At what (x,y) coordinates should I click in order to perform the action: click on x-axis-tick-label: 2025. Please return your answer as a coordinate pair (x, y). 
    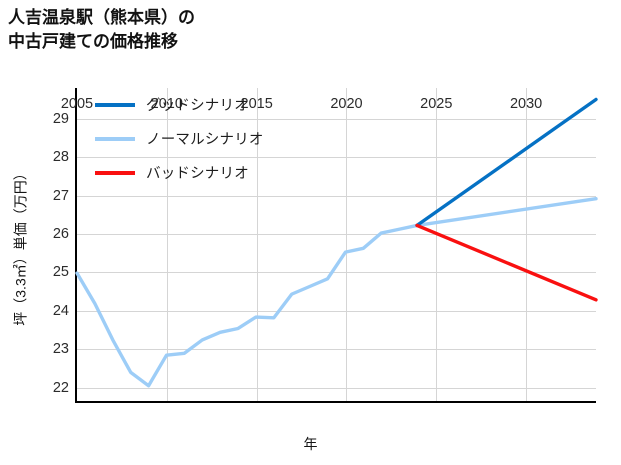
    Looking at the image, I should click on (436, 104).